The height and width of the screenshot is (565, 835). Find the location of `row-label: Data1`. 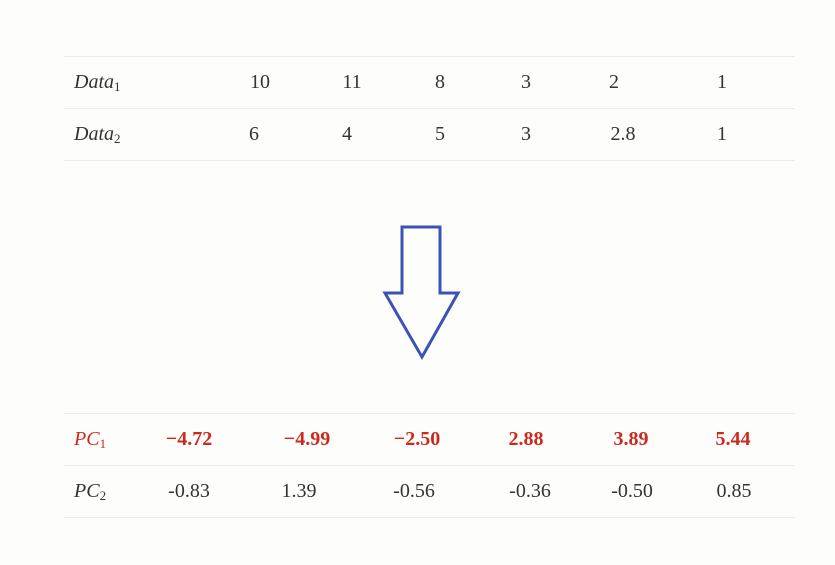

row-label: Data1 is located at coordinates (97, 82).